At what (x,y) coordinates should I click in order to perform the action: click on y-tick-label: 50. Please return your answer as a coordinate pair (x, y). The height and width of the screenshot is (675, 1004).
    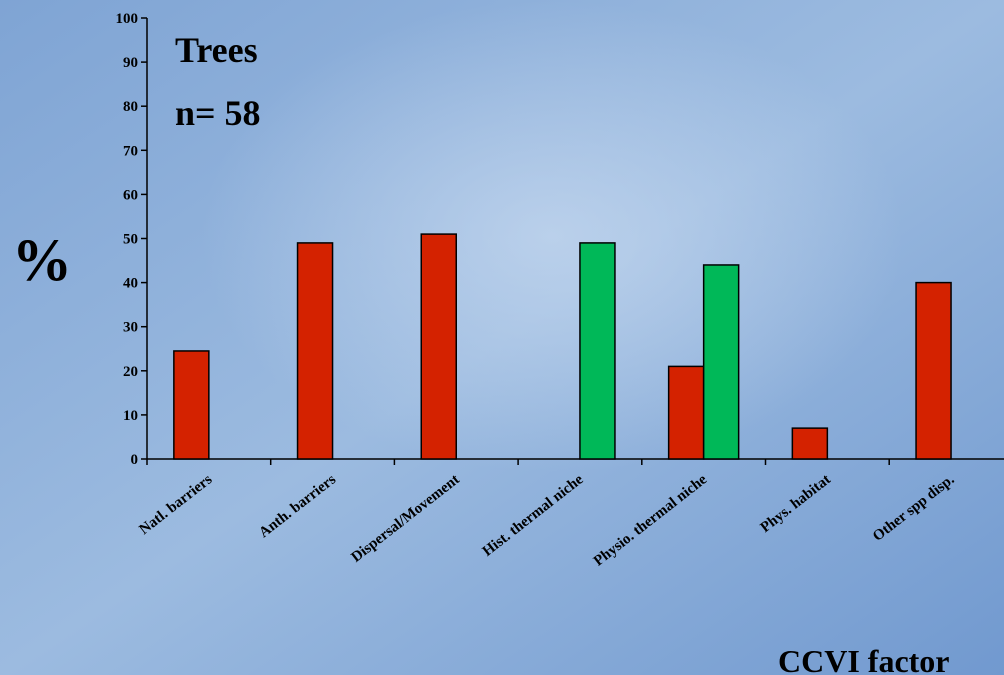
    Looking at the image, I should click on (130, 240).